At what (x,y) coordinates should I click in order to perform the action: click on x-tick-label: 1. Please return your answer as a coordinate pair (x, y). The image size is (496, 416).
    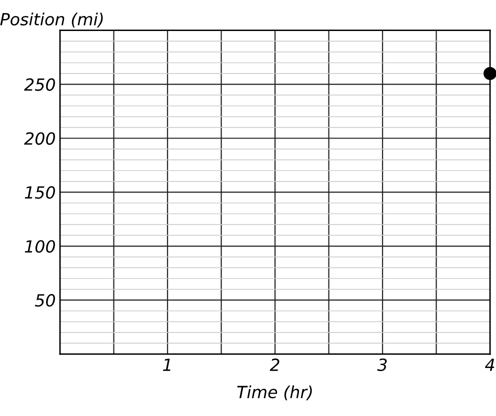
    Looking at the image, I should click on (166, 364).